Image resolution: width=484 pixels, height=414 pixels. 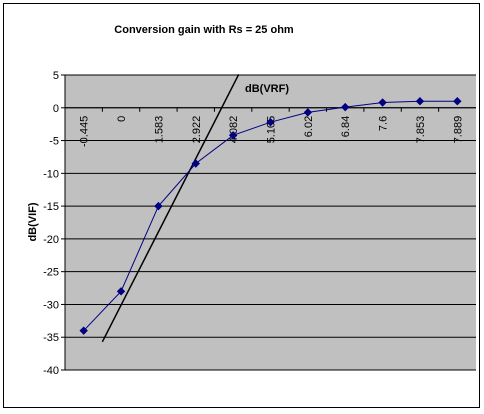 What do you see at coordinates (234, 130) in the screenshot?
I see `x-tick-label: 4.082` at bounding box center [234, 130].